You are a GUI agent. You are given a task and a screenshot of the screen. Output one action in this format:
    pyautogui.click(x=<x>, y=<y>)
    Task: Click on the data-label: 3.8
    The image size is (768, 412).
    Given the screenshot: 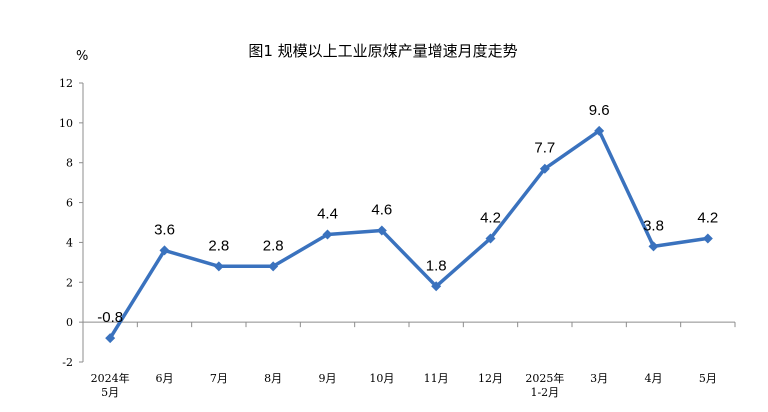 What is the action you would take?
    pyautogui.click(x=653, y=225)
    